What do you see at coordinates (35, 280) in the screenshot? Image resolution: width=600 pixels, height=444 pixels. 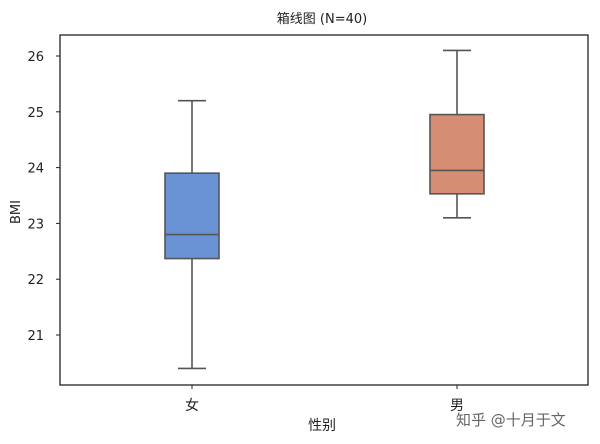 I see `y-tick-label: 22` at bounding box center [35, 280].